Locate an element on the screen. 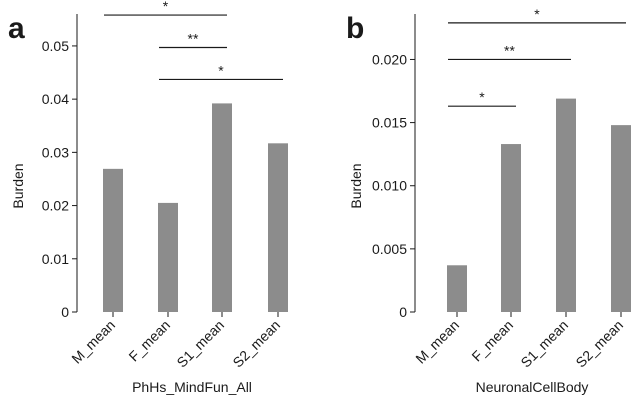 This screenshot has width=640, height=396. panel-b-category-label: S2_mean is located at coordinates (599, 344).